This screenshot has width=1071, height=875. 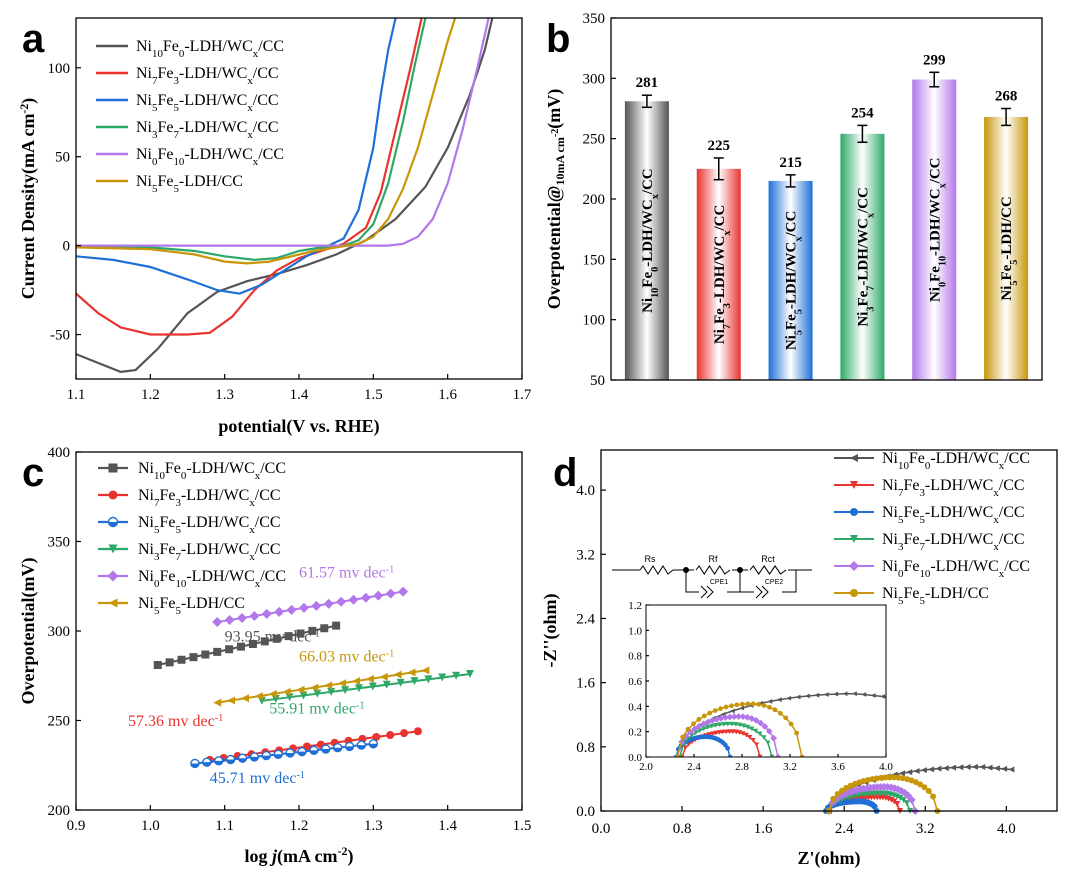 I want to click on x-axis-title: log j(mA cm-2), so click(x=298, y=855).